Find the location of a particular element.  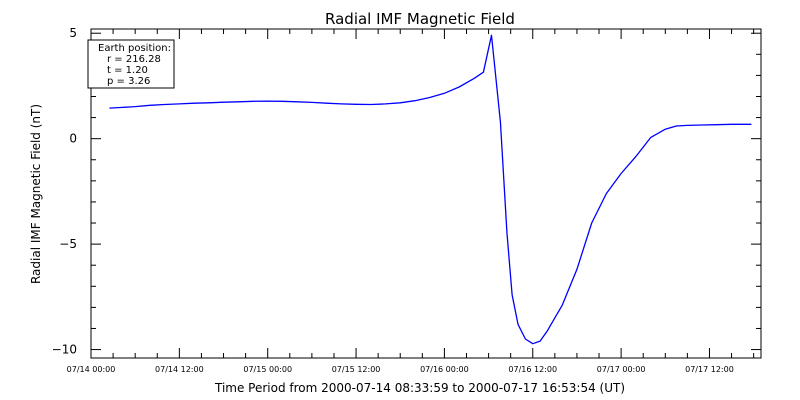

annotation-line: t = 1.20 is located at coordinates (127, 70).